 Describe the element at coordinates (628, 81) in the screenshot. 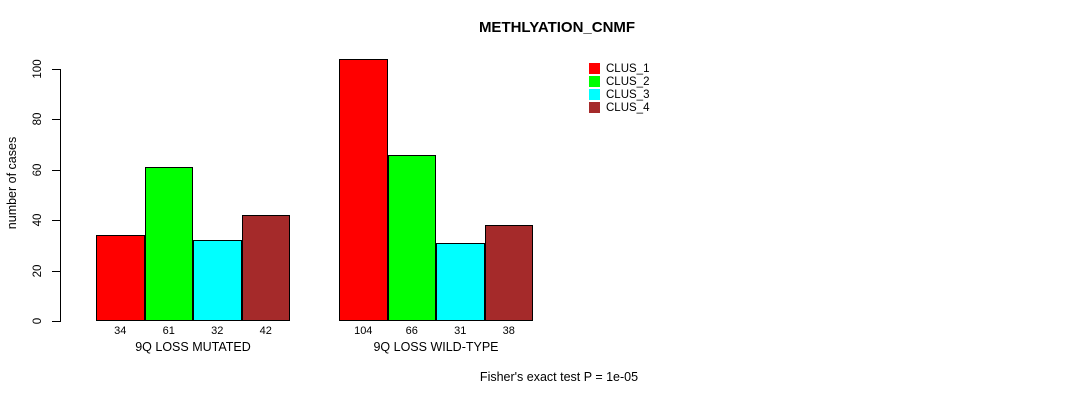

I see `legend-label: CLUS_2` at that location.